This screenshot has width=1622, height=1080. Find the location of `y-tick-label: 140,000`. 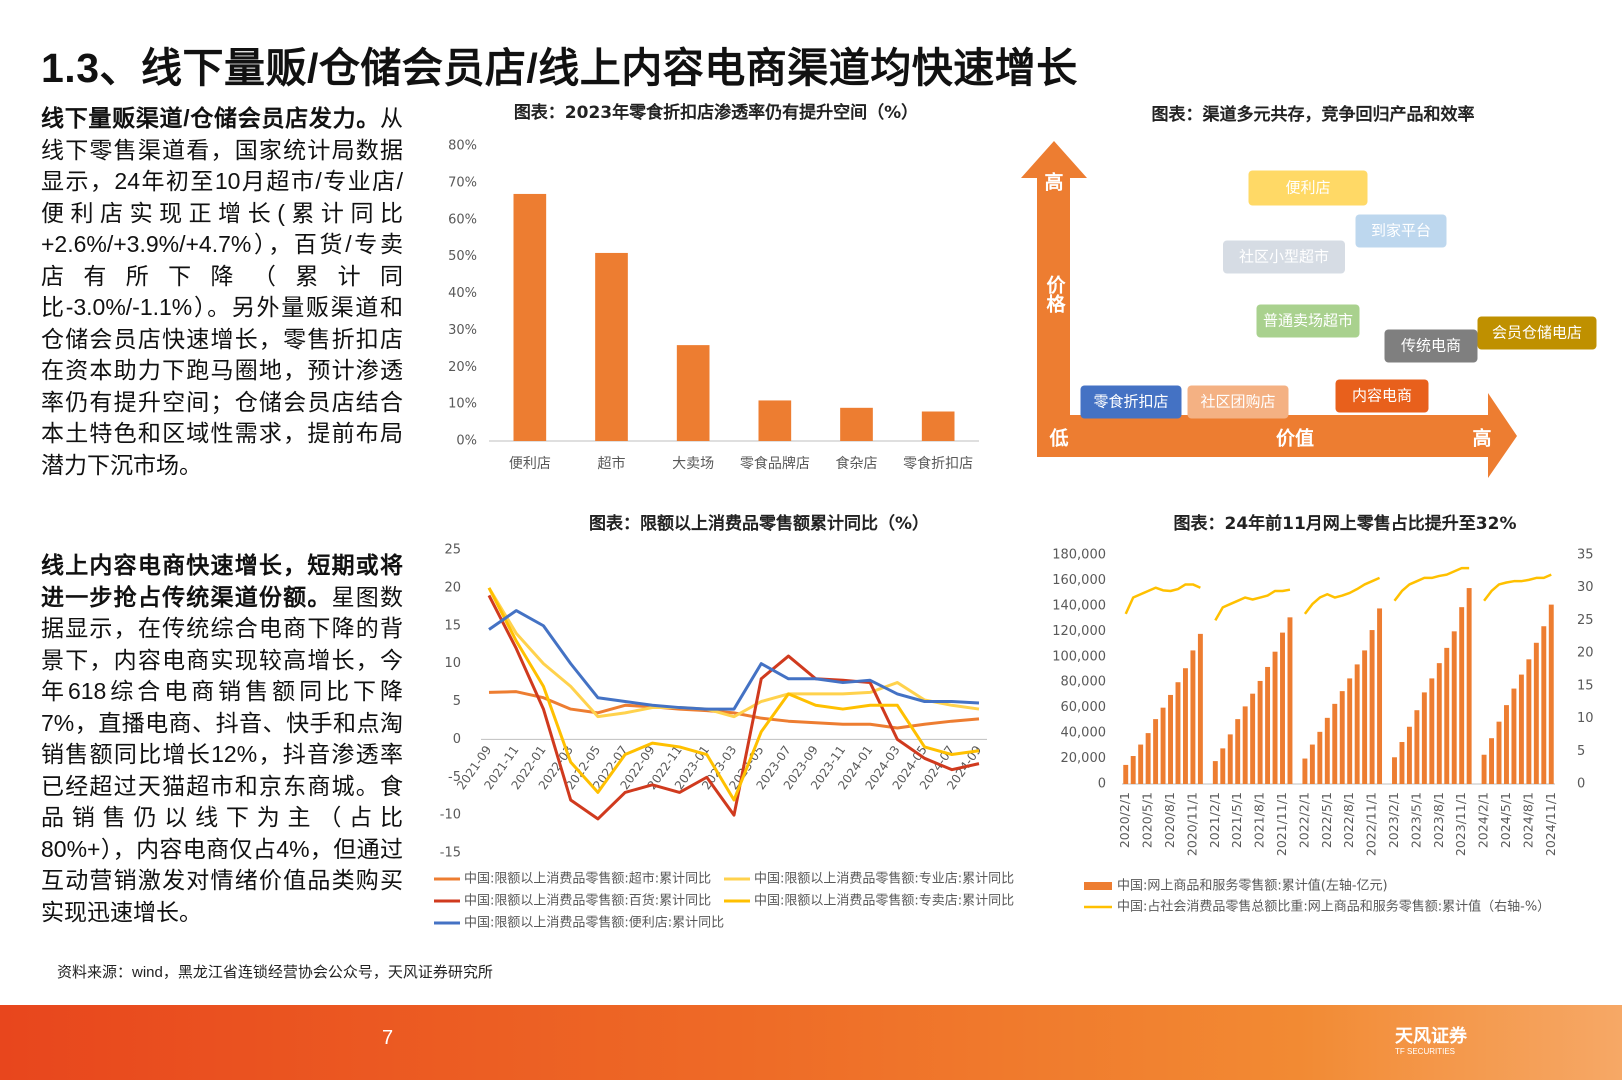

y-tick-label: 140,000 is located at coordinates (1079, 605).